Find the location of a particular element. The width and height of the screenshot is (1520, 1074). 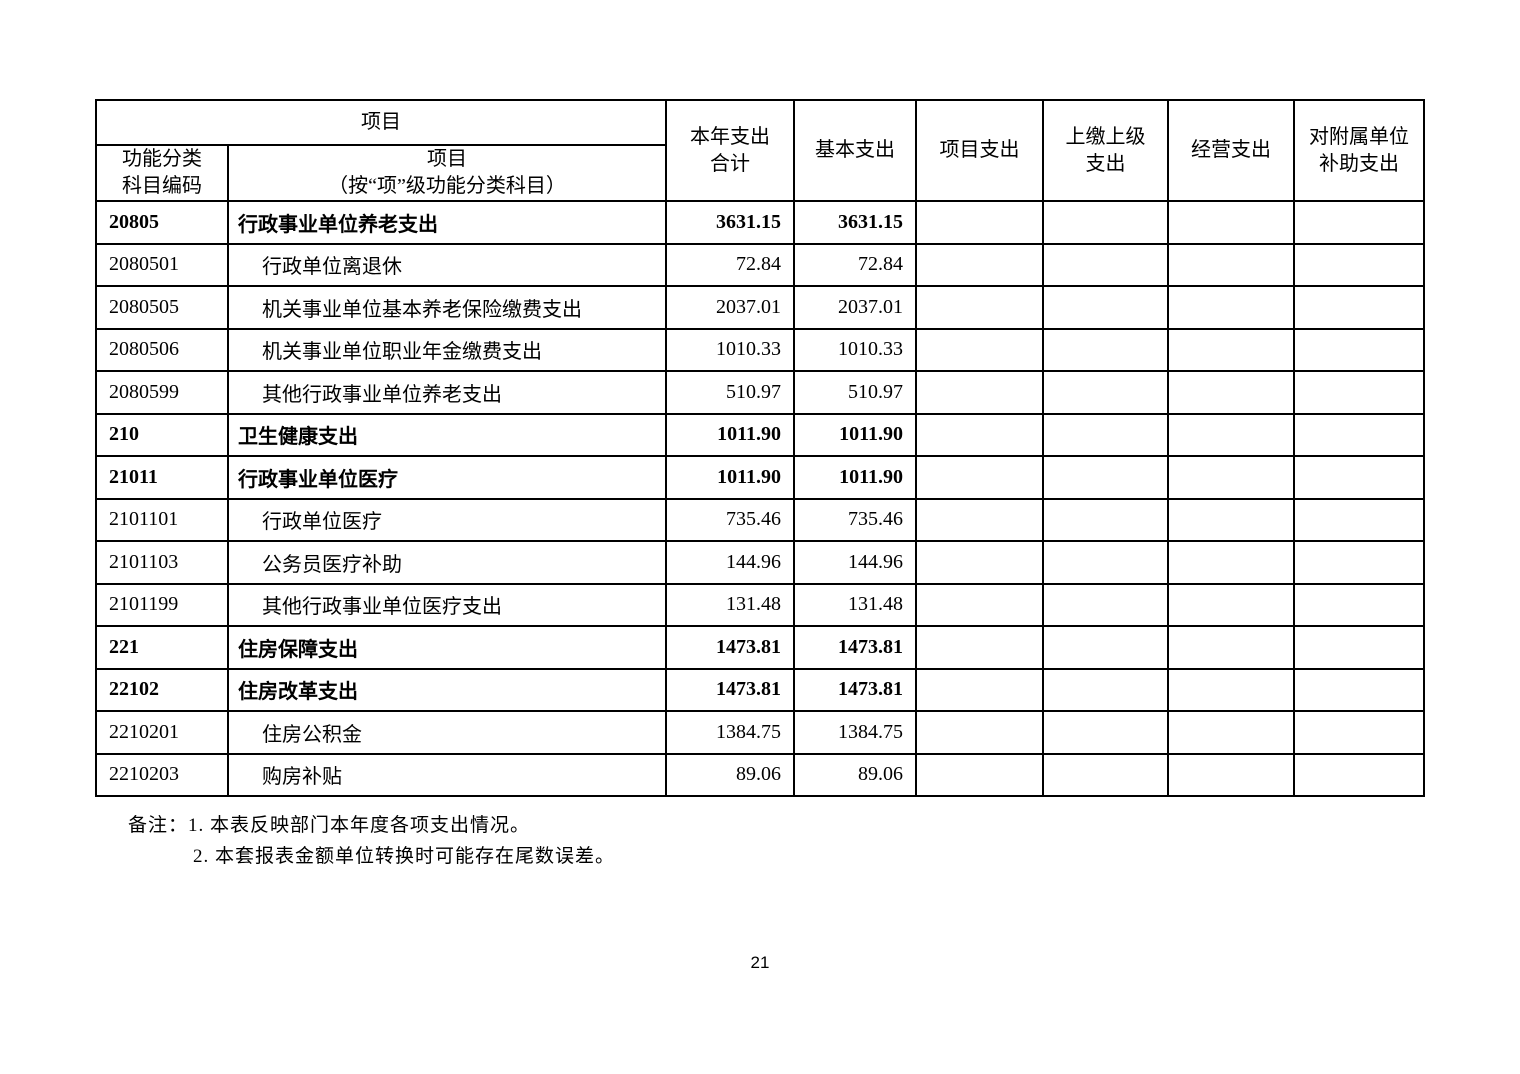

cell-basic: 72.84 is located at coordinates (855, 264).